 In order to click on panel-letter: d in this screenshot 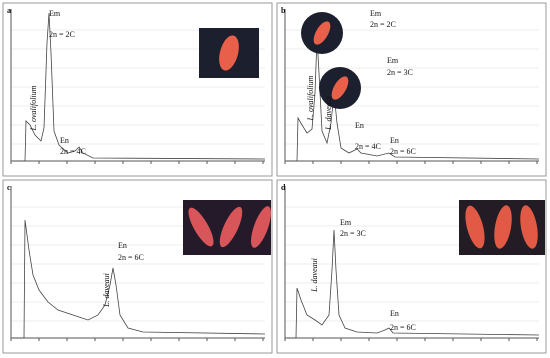, I will do `click(283, 187)`.